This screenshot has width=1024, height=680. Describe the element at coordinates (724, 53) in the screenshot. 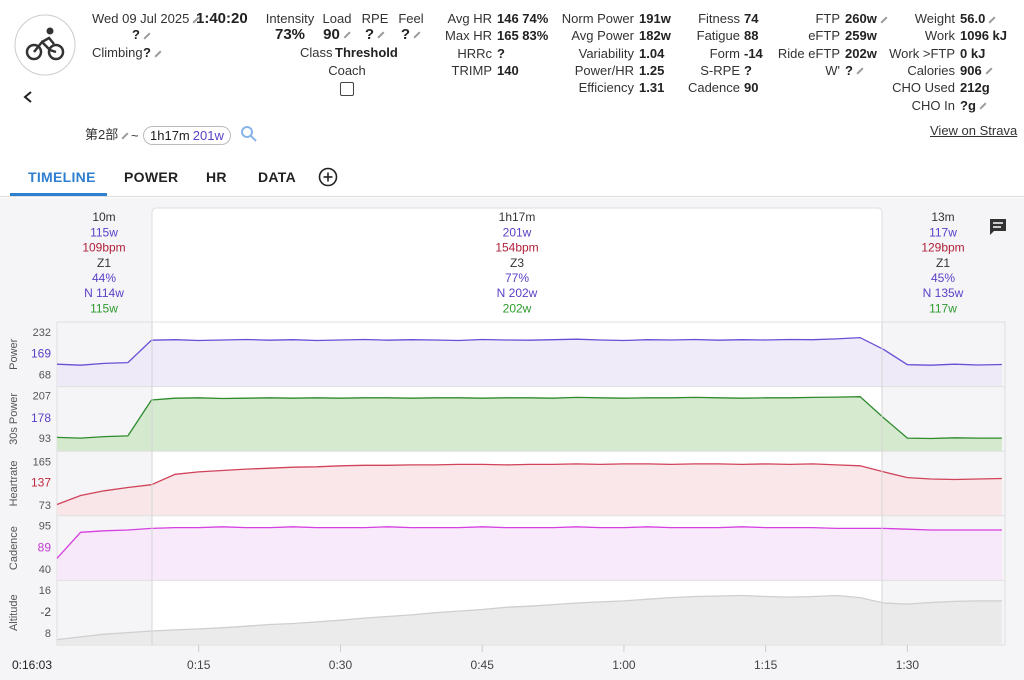

I see `stat-label: Form` at that location.